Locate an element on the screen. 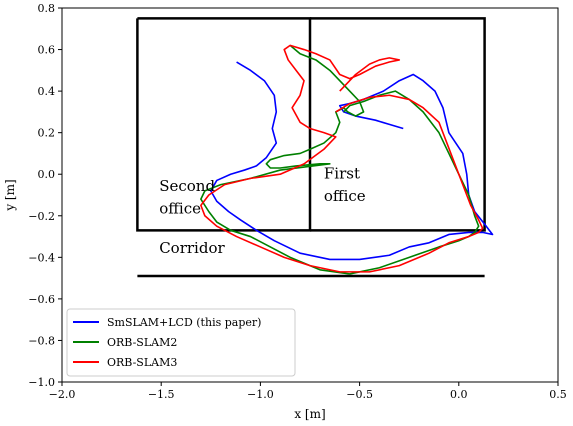 The image size is (573, 426). annotation-1: Second is located at coordinates (187, 186).